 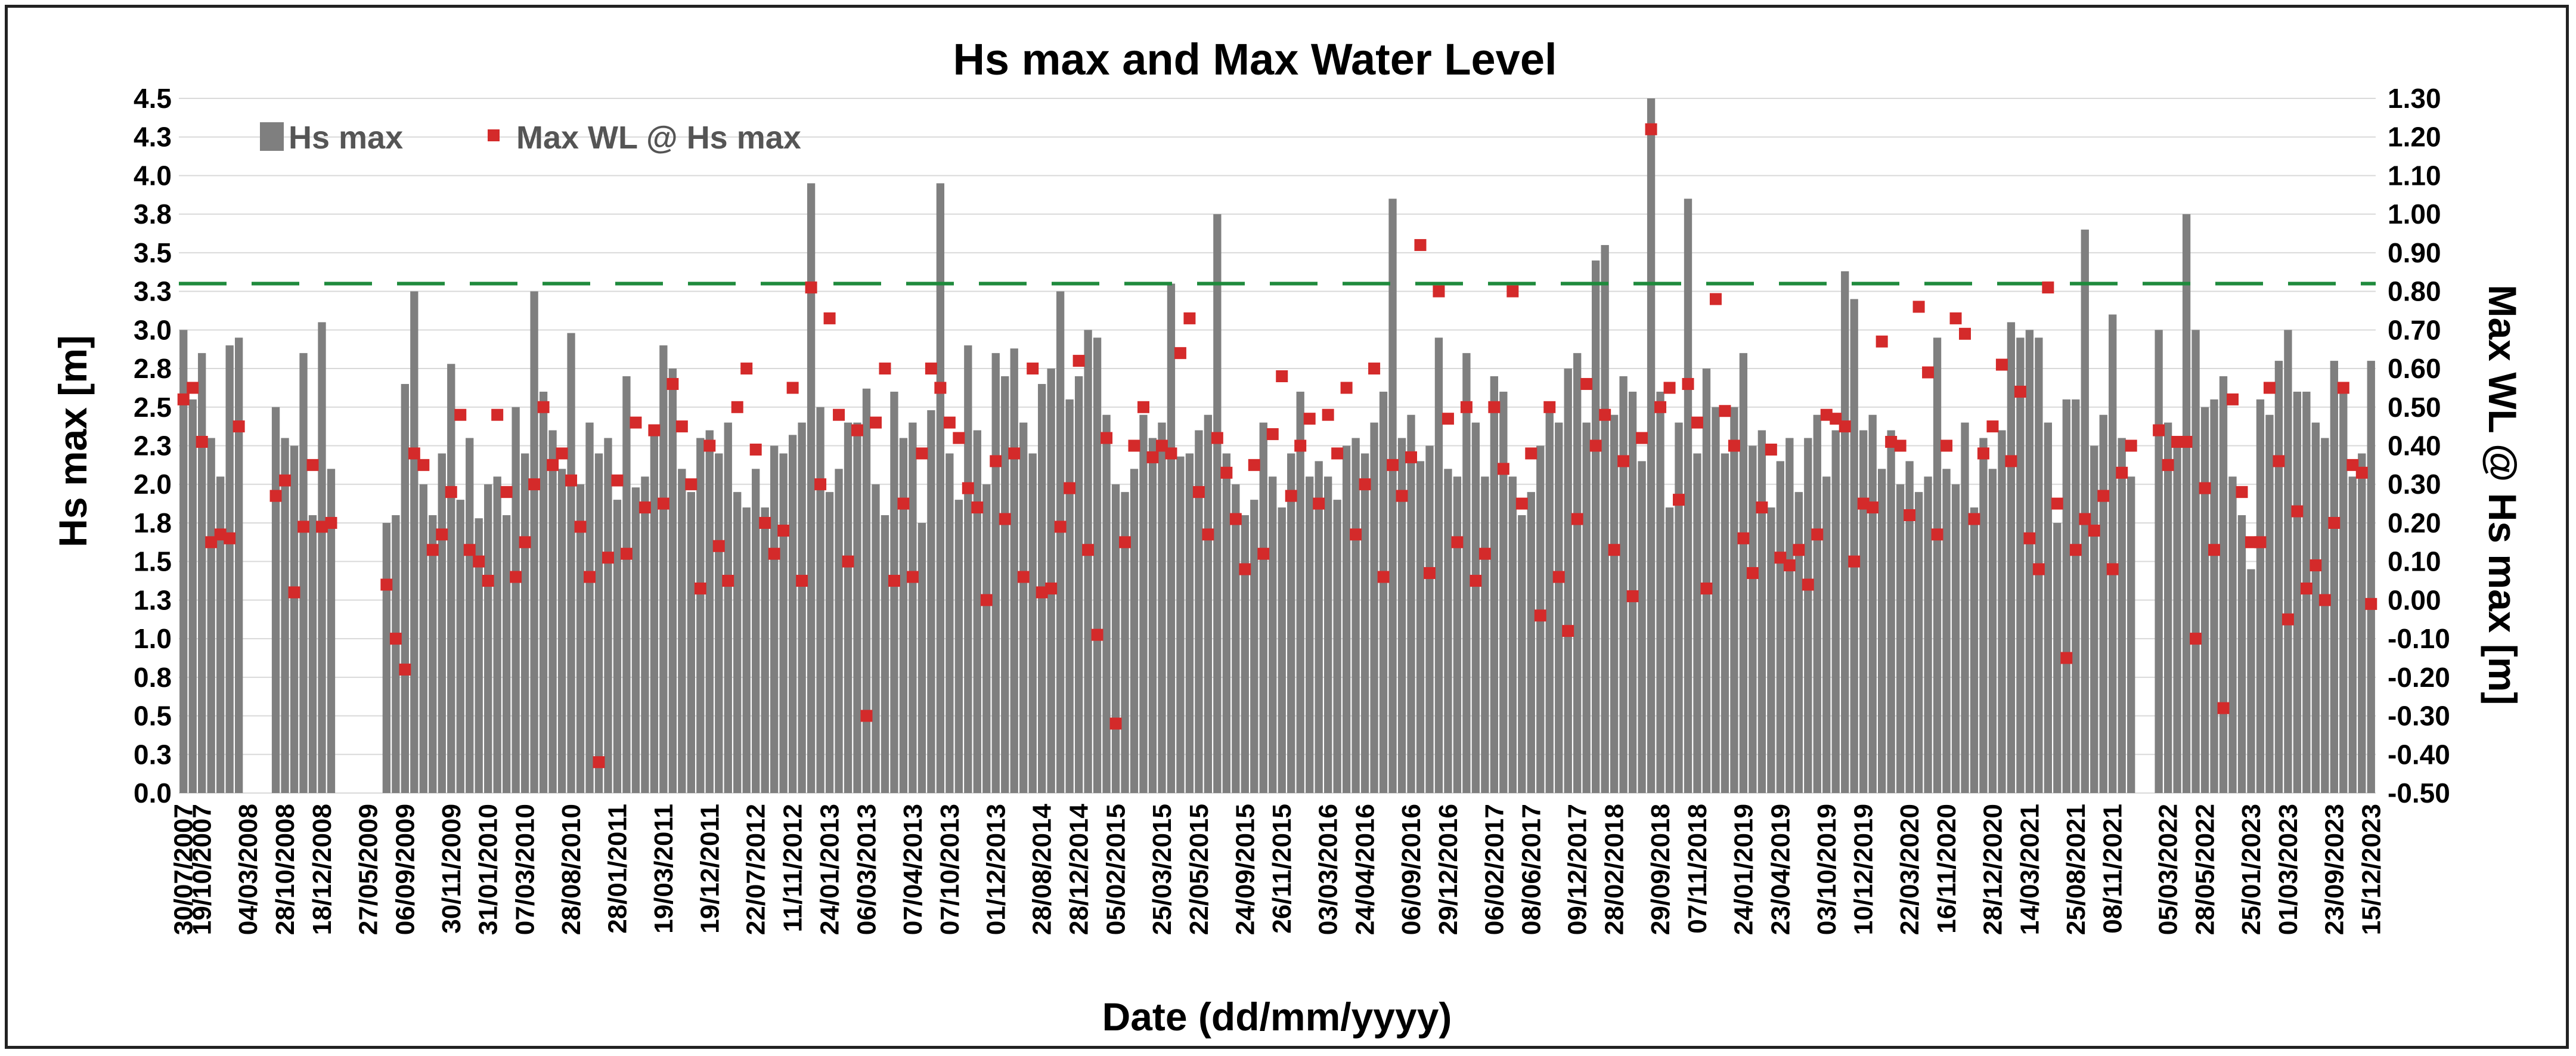 What do you see at coordinates (2414, 291) in the screenshot?
I see `y2-tick-label: 0.80` at bounding box center [2414, 291].